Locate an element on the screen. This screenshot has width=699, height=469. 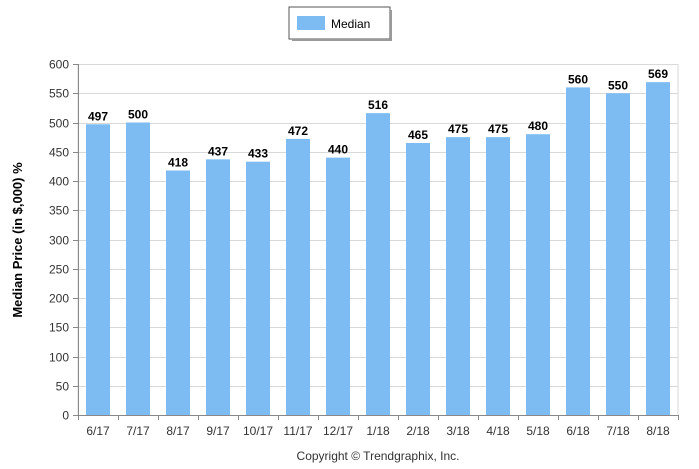
data-label: 500 is located at coordinates (138, 115).